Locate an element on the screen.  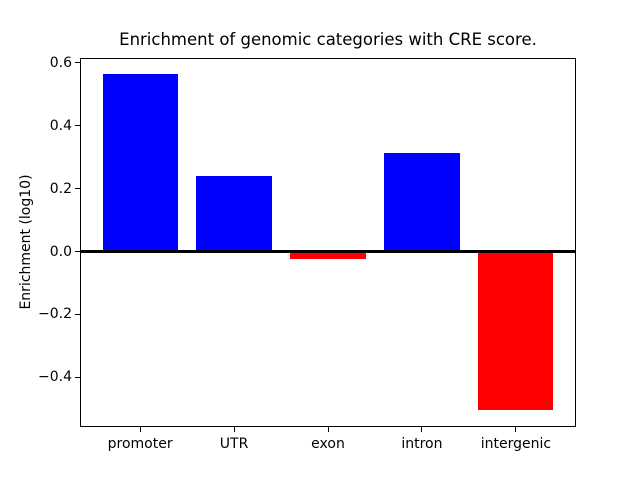
x-tick-label-UTR: UTR is located at coordinates (234, 444).